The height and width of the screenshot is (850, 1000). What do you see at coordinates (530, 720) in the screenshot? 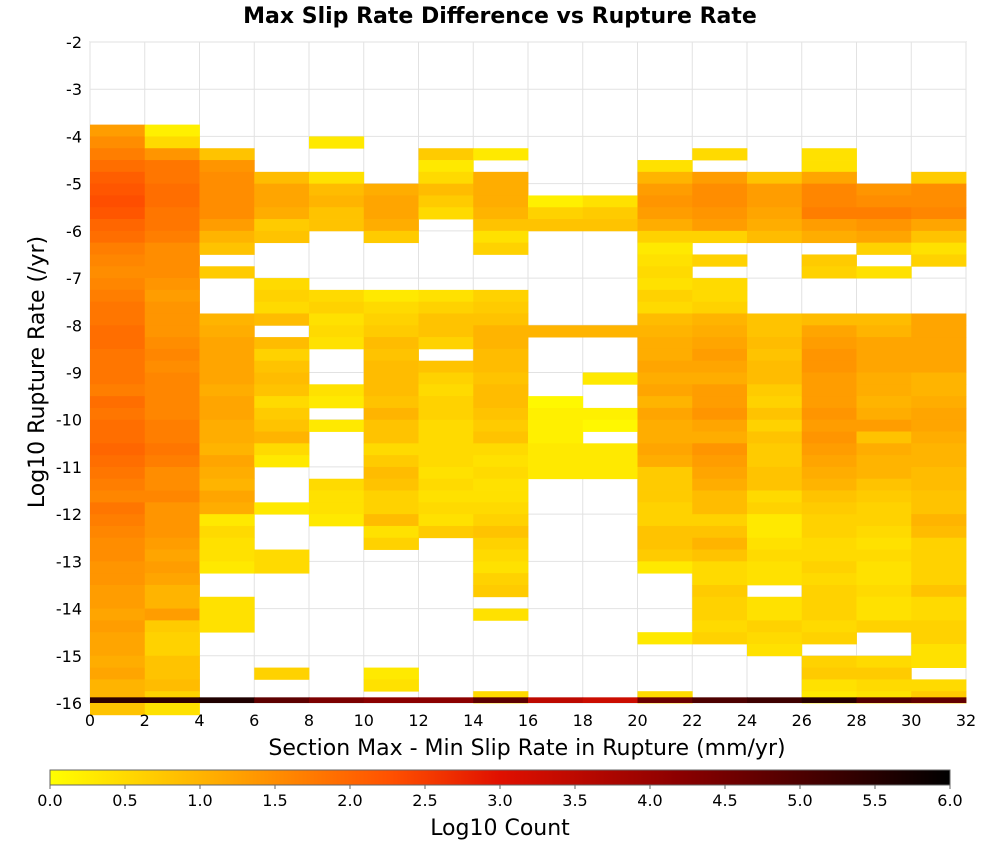
I see `x-axis-ticks: 0 2 4 6 8 10 12 14 16 18 20 22 24 26 28 30 32` at bounding box center [530, 720].